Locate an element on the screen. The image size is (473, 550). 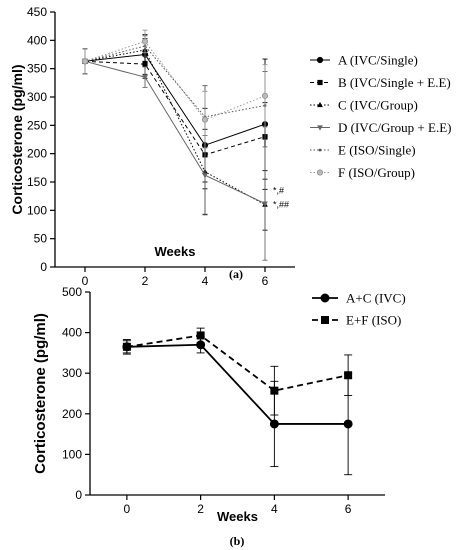
legend-item: E (ISO/Single) is located at coordinates (363, 150).